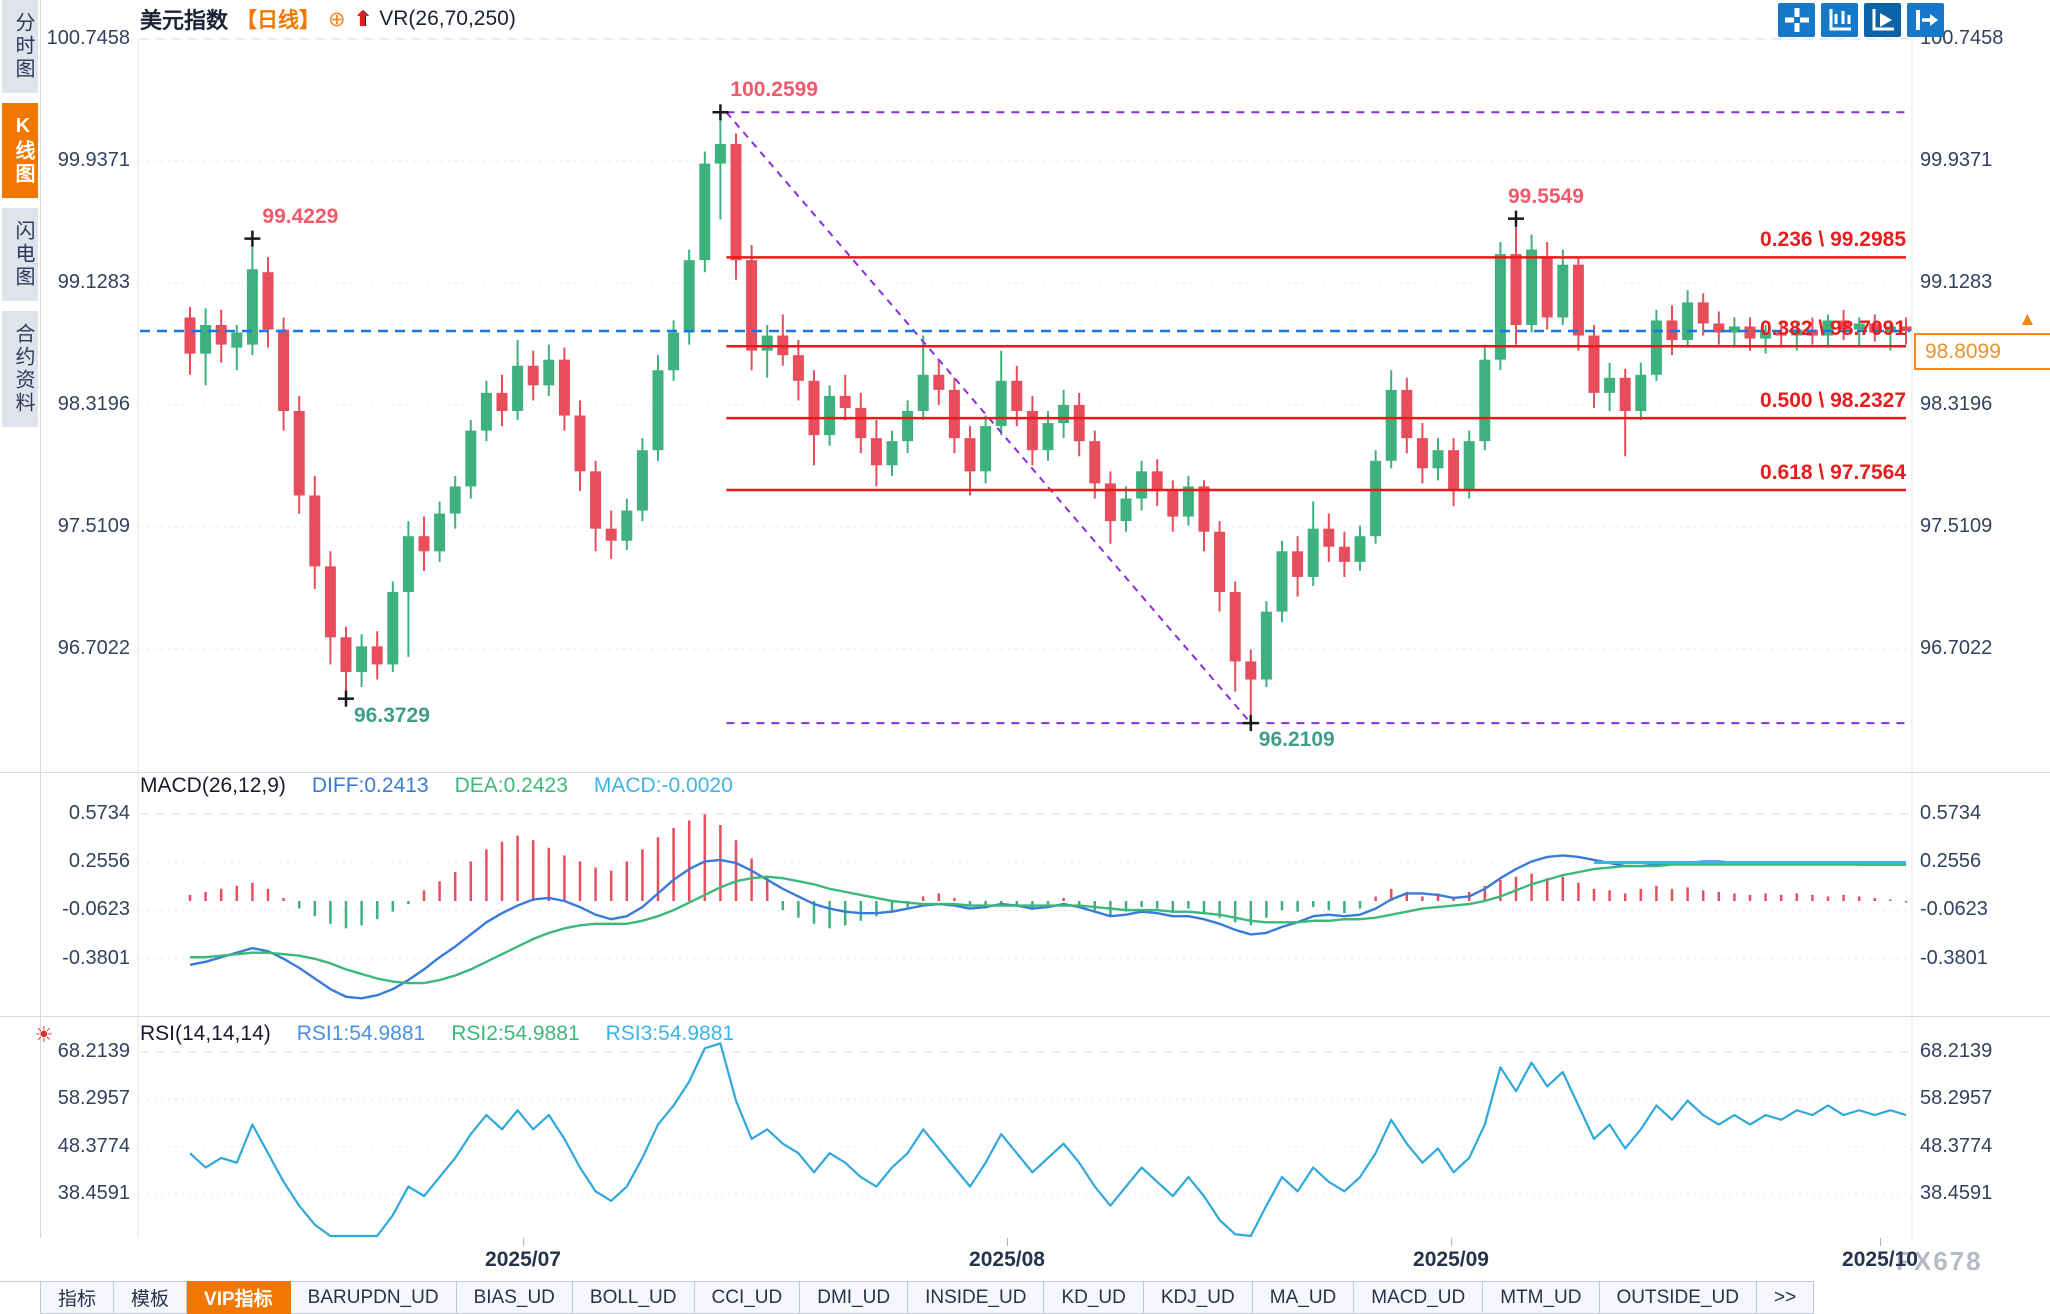  What do you see at coordinates (373, 1297) in the screenshot?
I see `tab-3: BARUPDN_UD` at bounding box center [373, 1297].